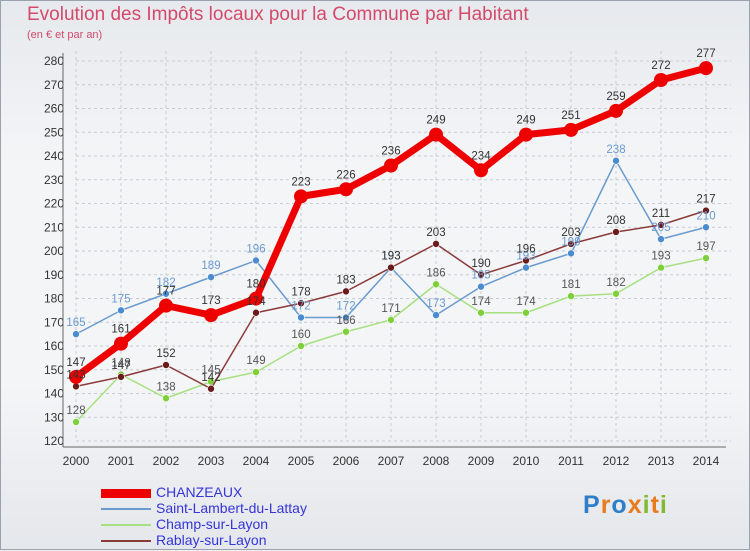 The width and height of the screenshot is (750, 551). I want to click on data-label: 196, so click(525, 250).